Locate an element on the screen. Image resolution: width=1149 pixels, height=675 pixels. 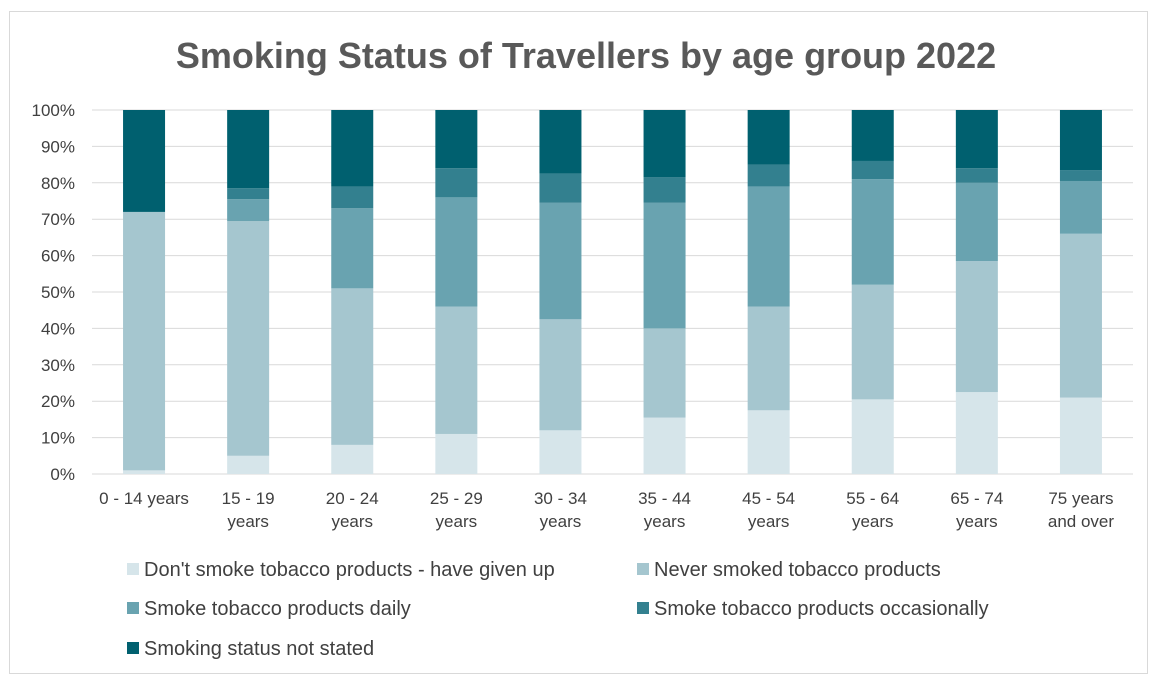
x-tick-label: 15 - 19 is located at coordinates (248, 498).